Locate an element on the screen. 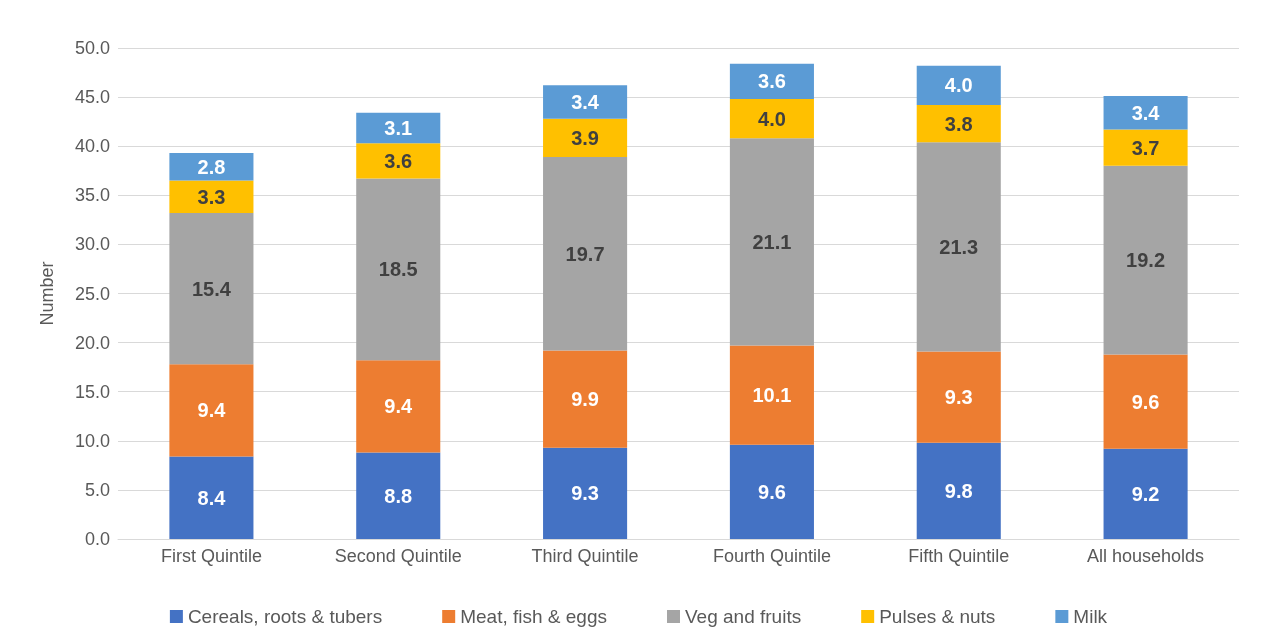 This screenshot has width=1277, height=639. x-tick-label: Second Quintile is located at coordinates (398, 556).